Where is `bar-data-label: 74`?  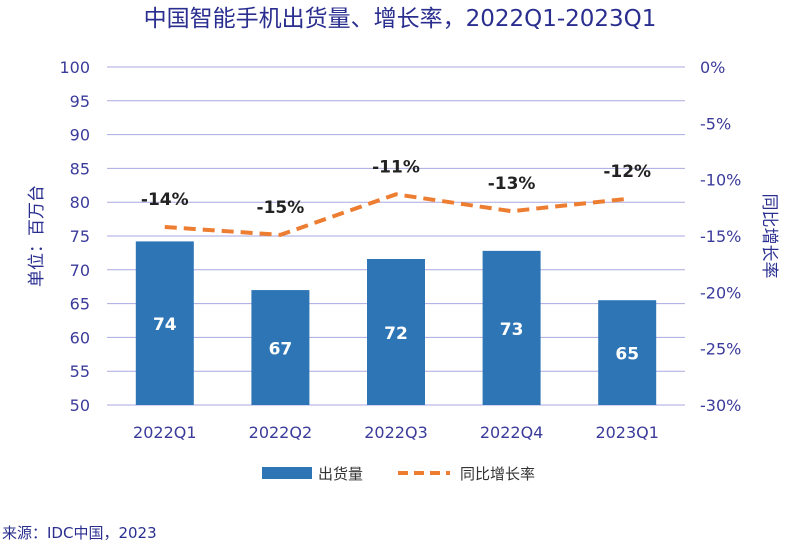
bar-data-label: 74 is located at coordinates (165, 325).